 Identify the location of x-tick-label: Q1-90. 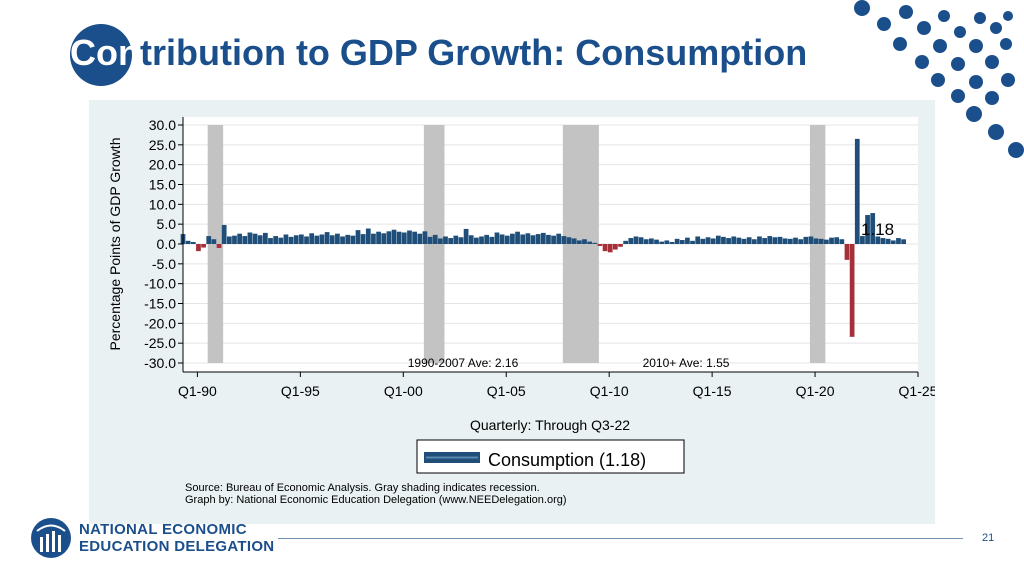
(197, 391).